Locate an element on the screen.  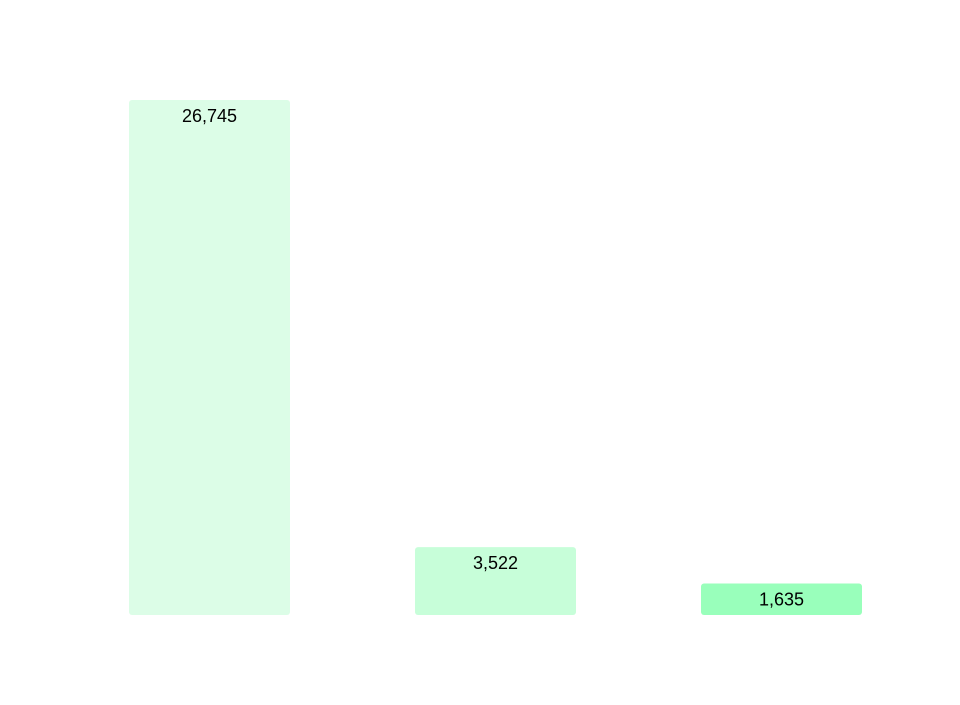
value-label: 3,522 is located at coordinates (495, 563).